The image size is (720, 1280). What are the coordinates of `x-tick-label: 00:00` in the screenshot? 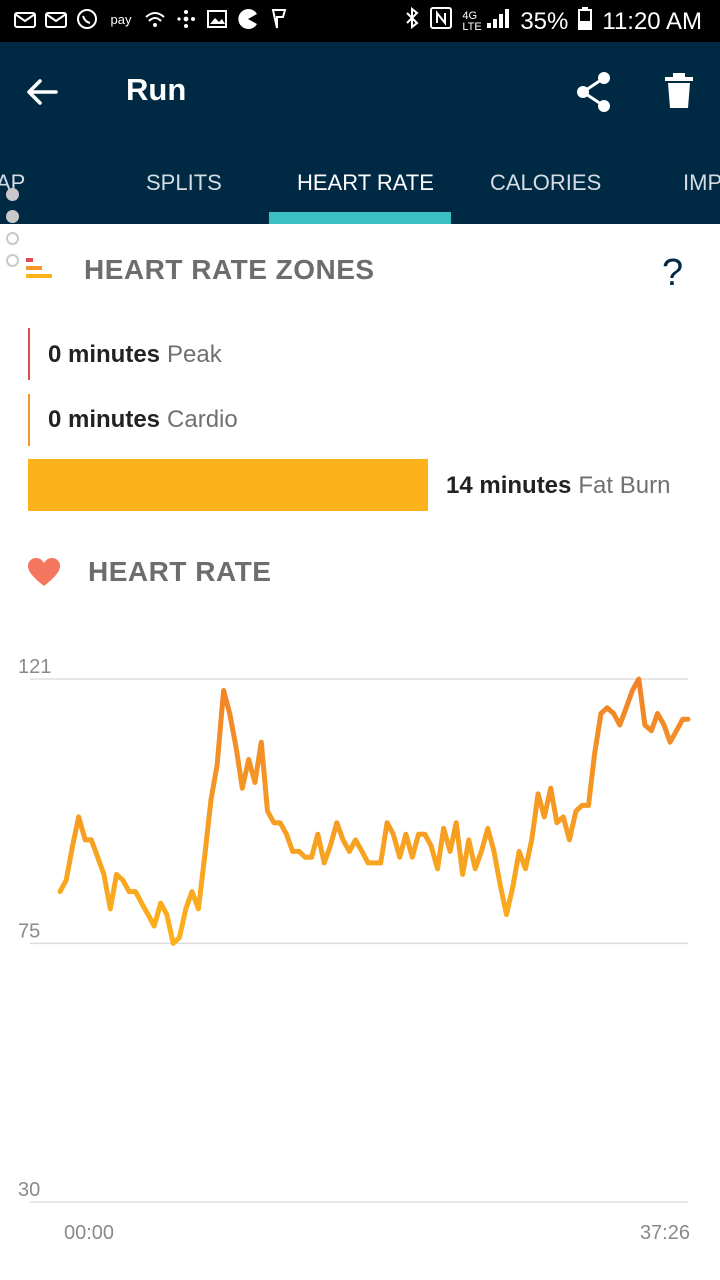 It's located at (89, 1233).